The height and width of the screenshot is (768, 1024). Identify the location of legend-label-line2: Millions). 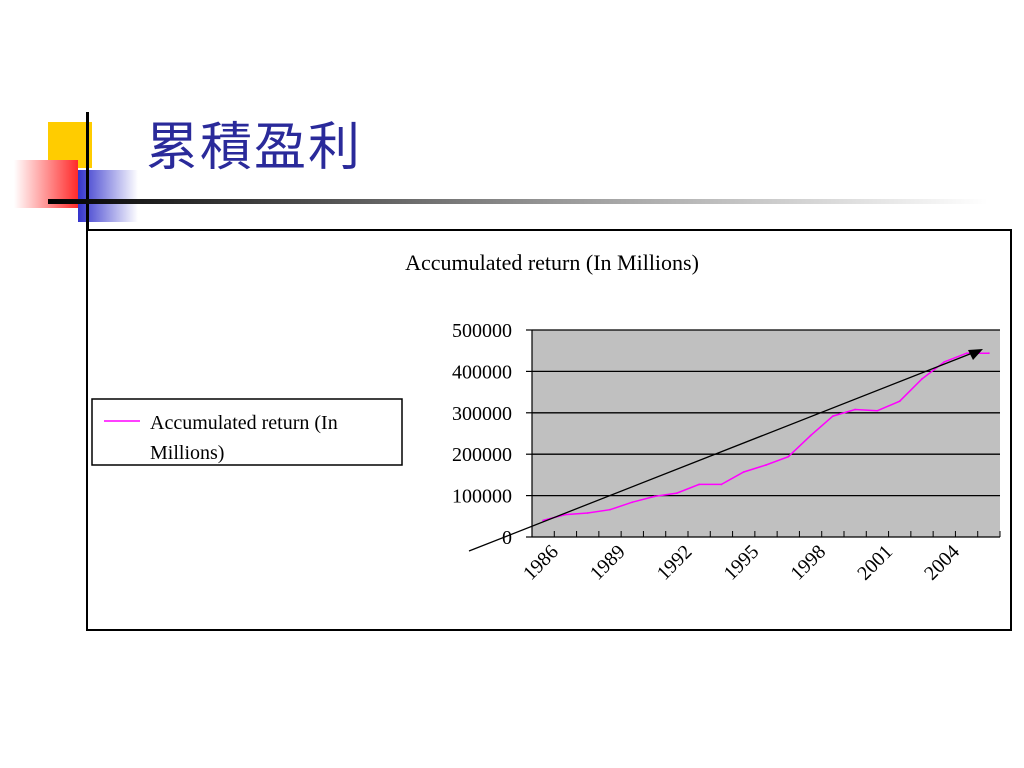
(187, 453).